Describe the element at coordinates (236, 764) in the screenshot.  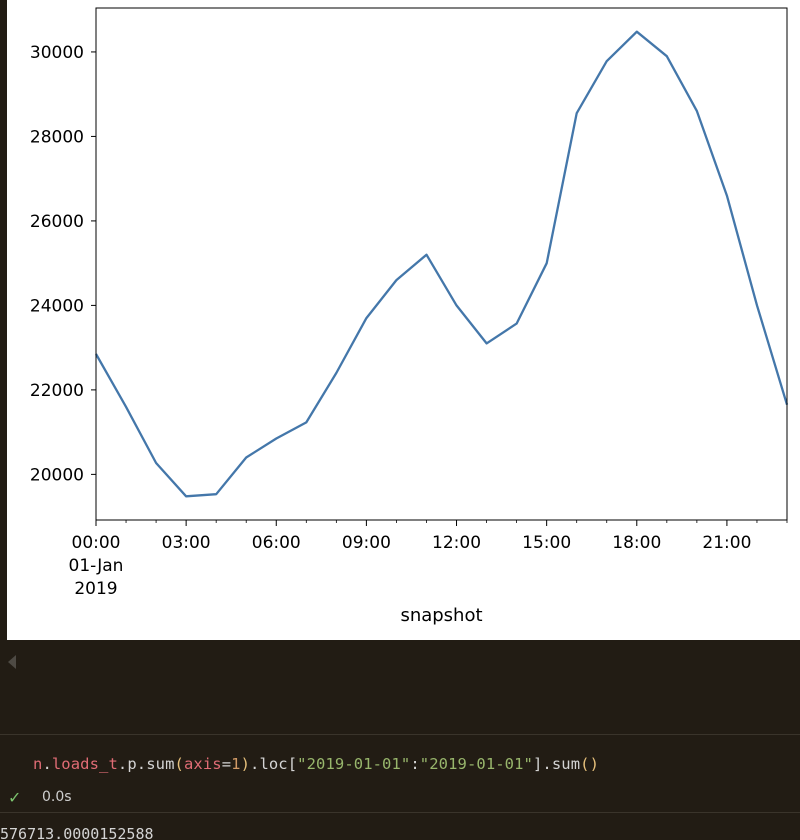
I see `code-token-number: 1` at that location.